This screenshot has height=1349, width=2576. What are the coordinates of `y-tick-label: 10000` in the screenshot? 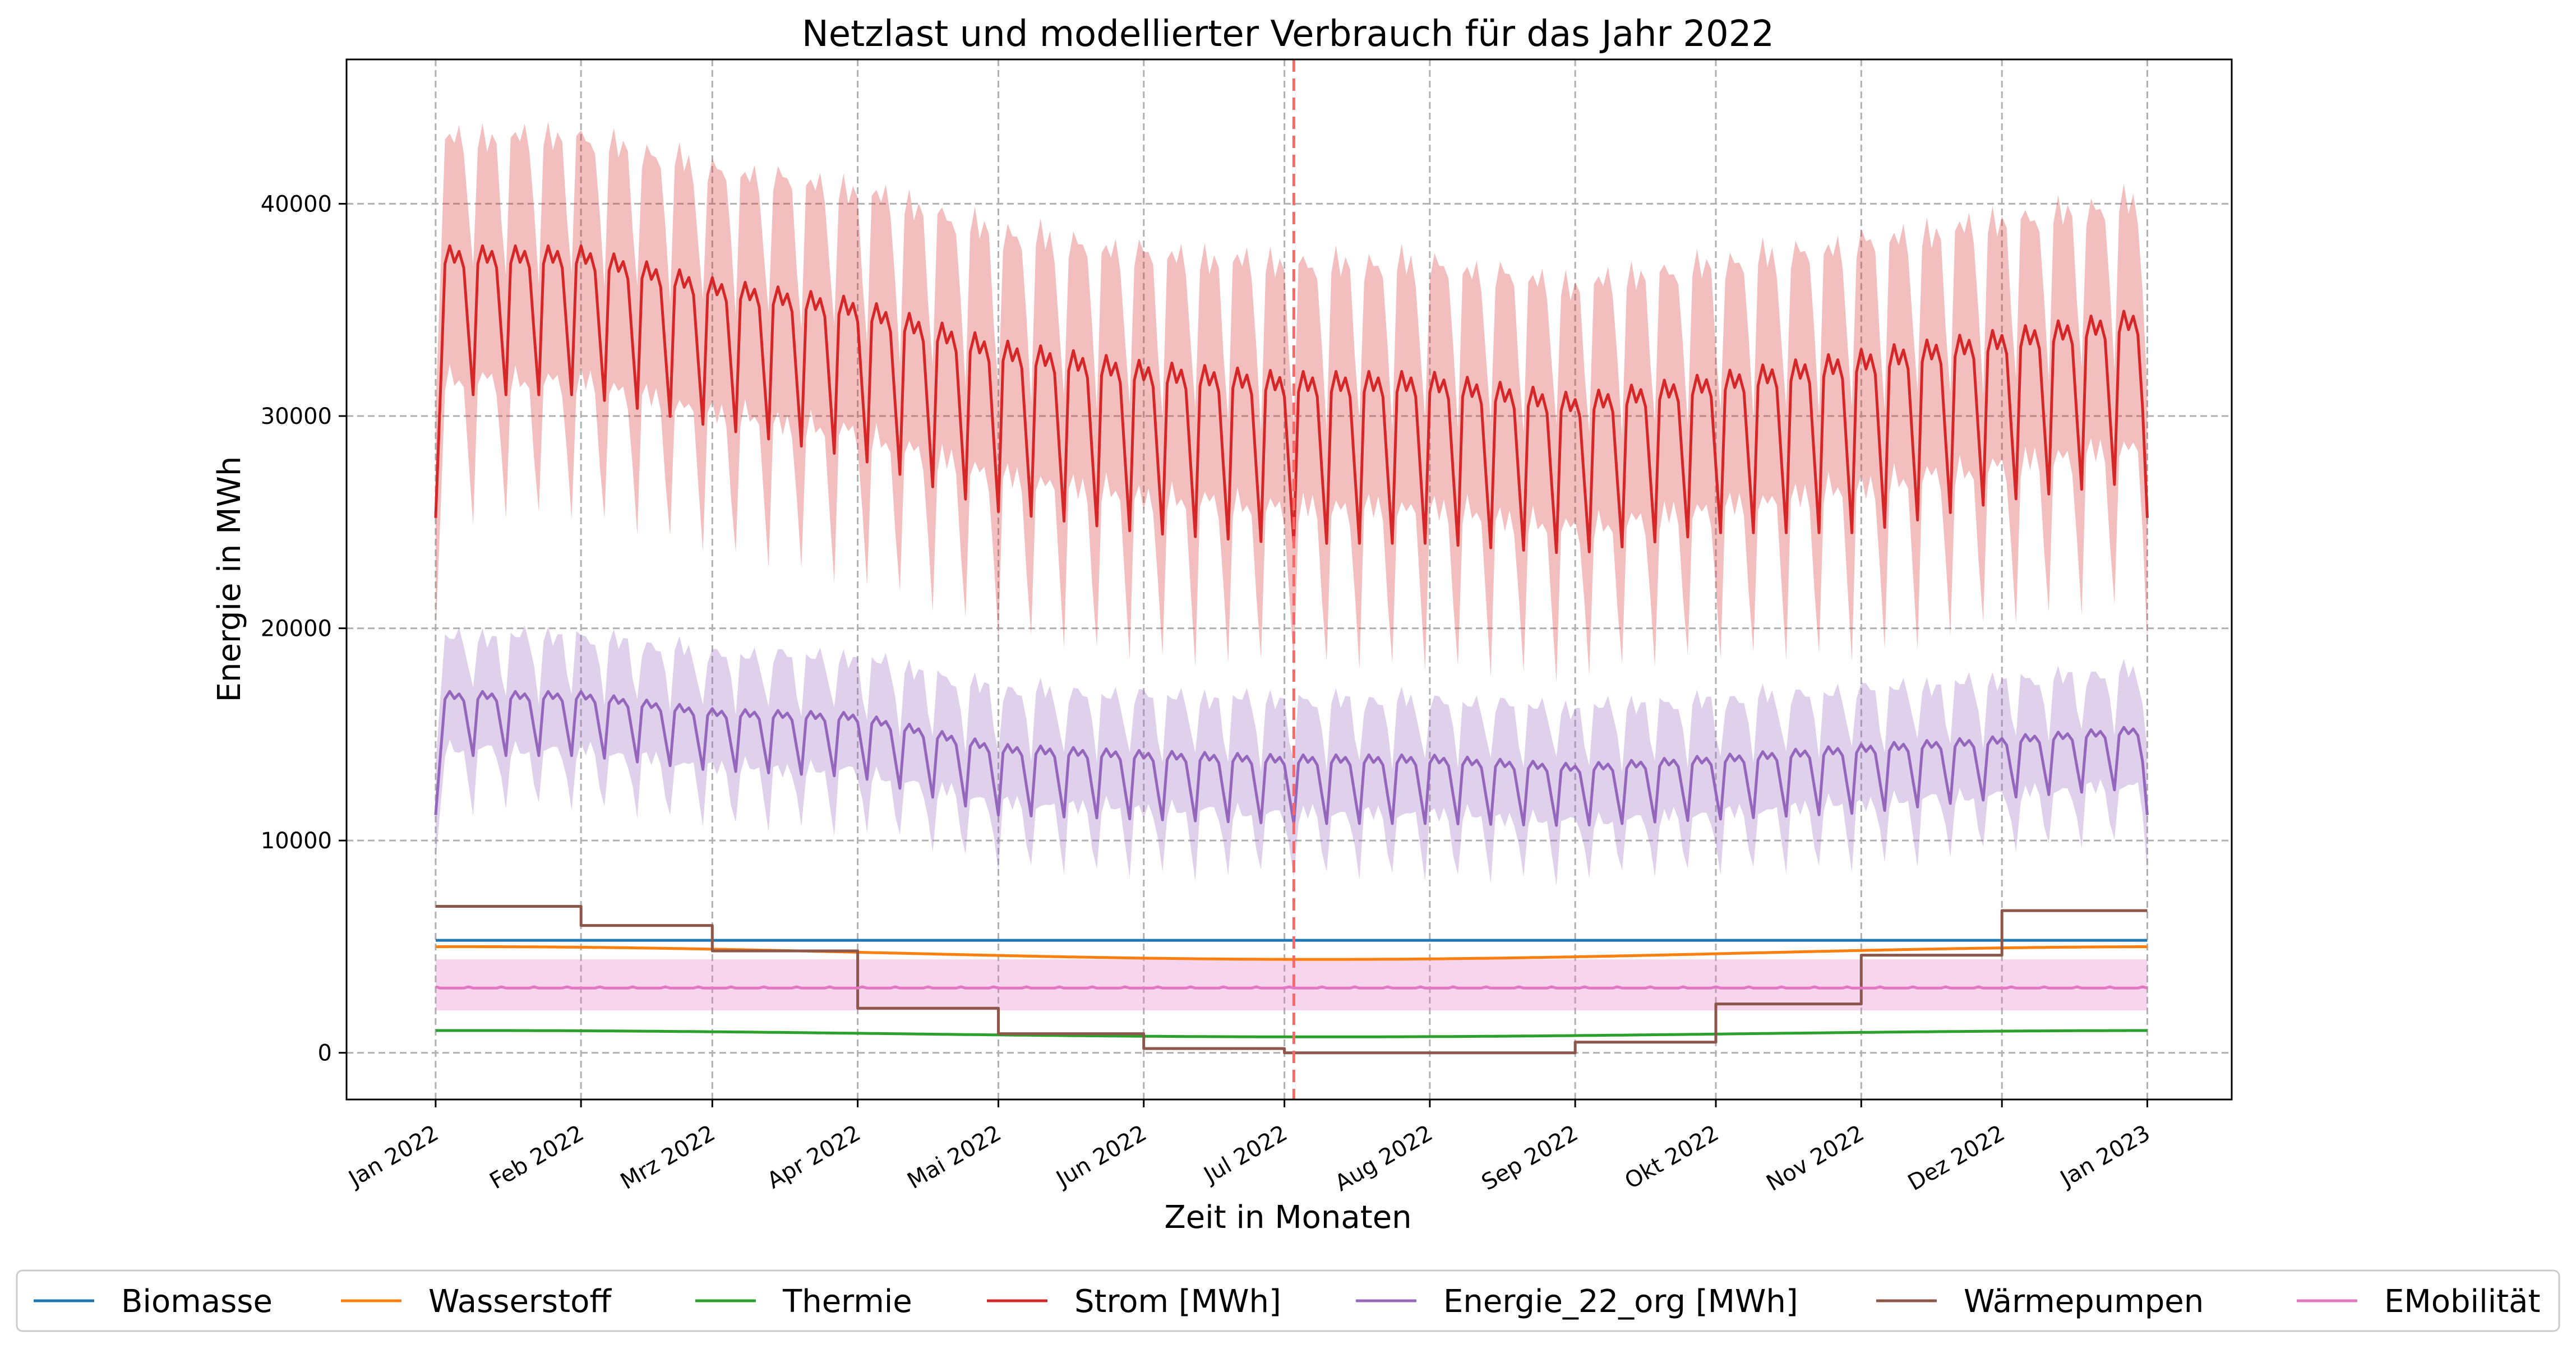 It's located at (296, 841).